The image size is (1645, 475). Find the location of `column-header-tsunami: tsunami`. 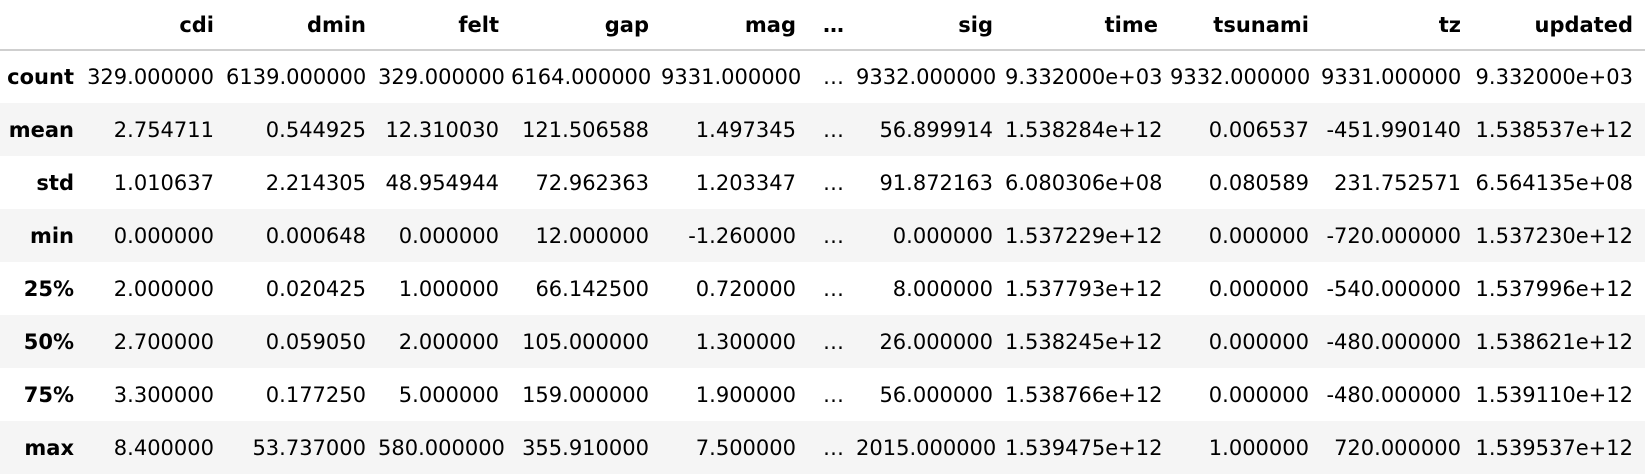

column-header-tsunami: tsunami is located at coordinates (1245, 25).